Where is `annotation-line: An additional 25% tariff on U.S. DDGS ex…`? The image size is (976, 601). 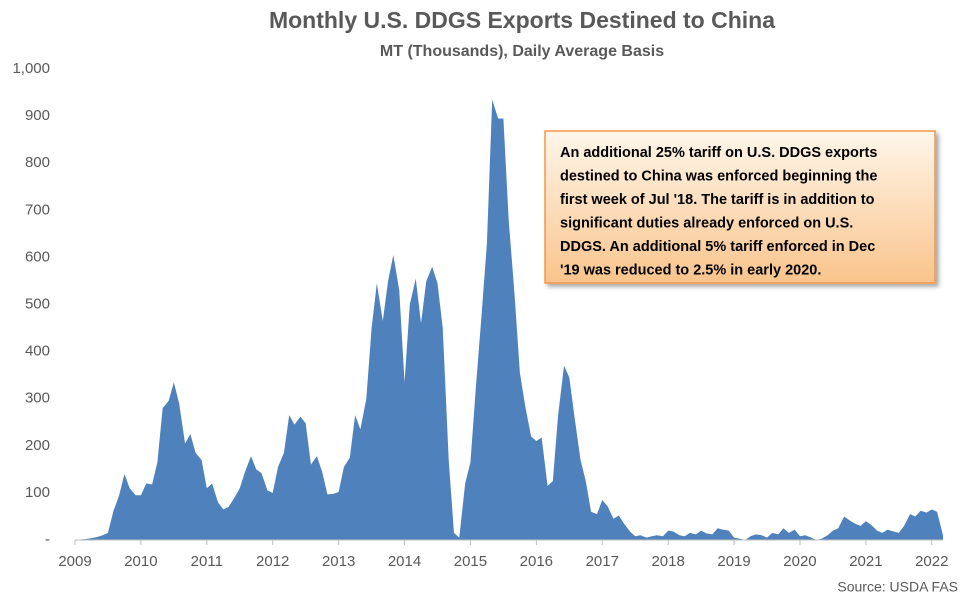
annotation-line: An additional 25% tariff on U.S. DDGS ex… is located at coordinates (718, 153).